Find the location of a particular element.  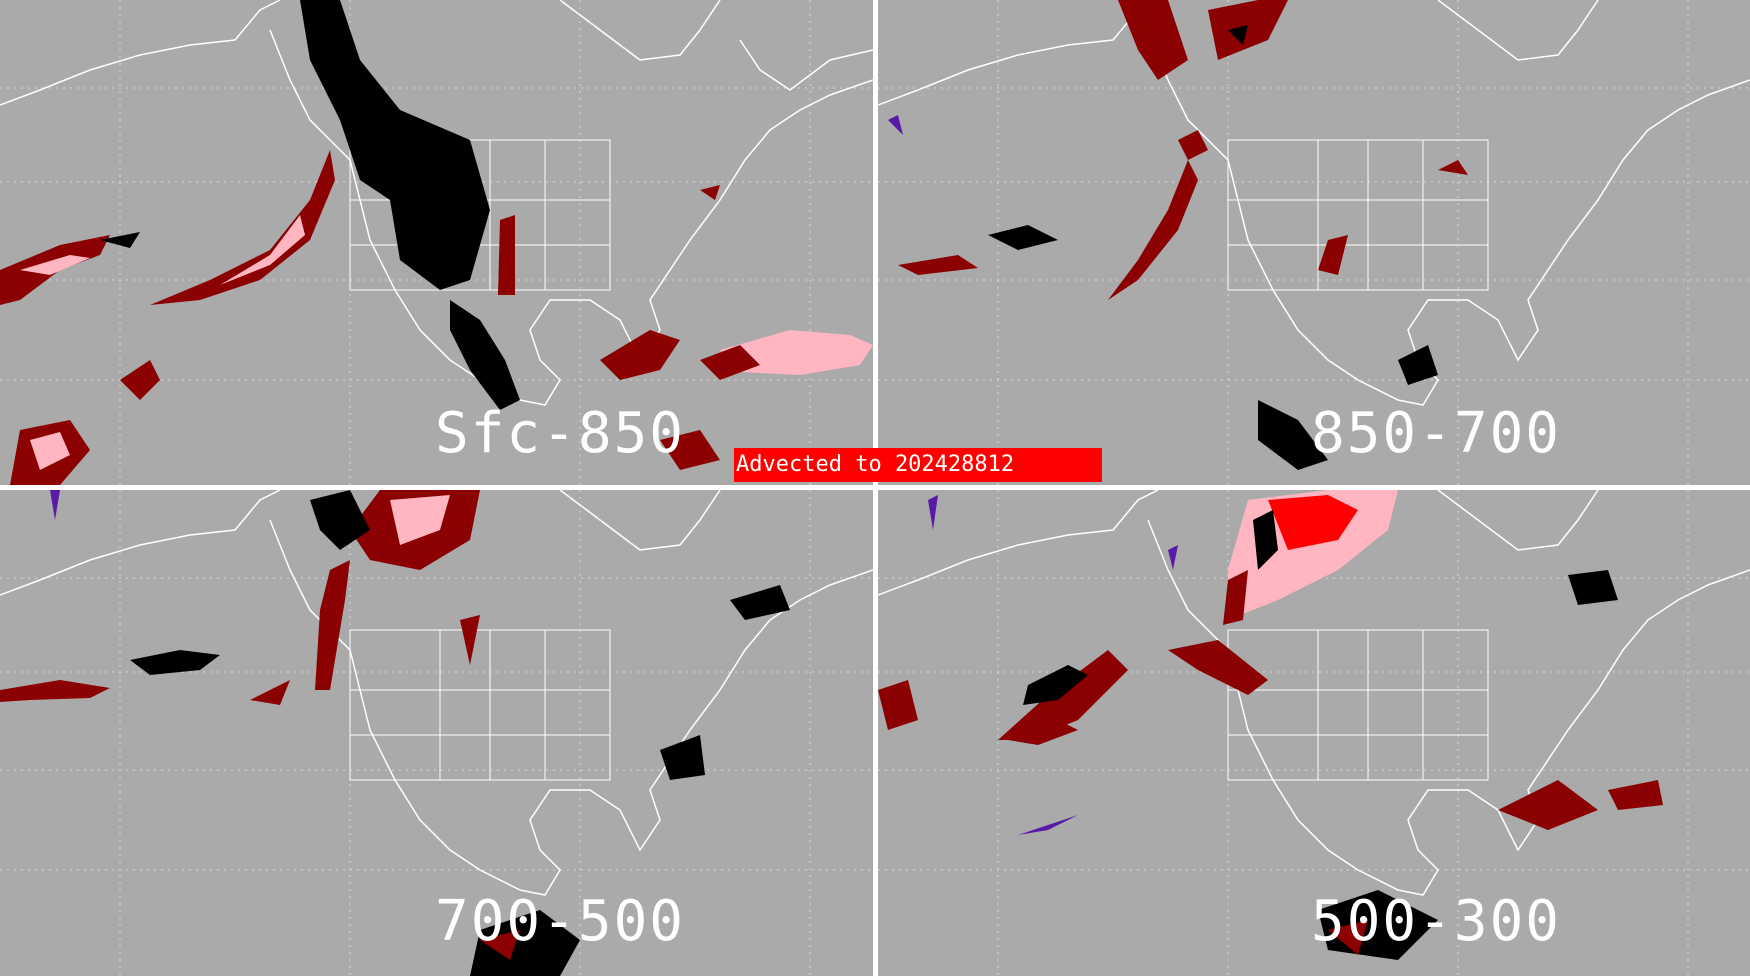

advected-time-banner: Advected to 202428812 is located at coordinates (918, 465).